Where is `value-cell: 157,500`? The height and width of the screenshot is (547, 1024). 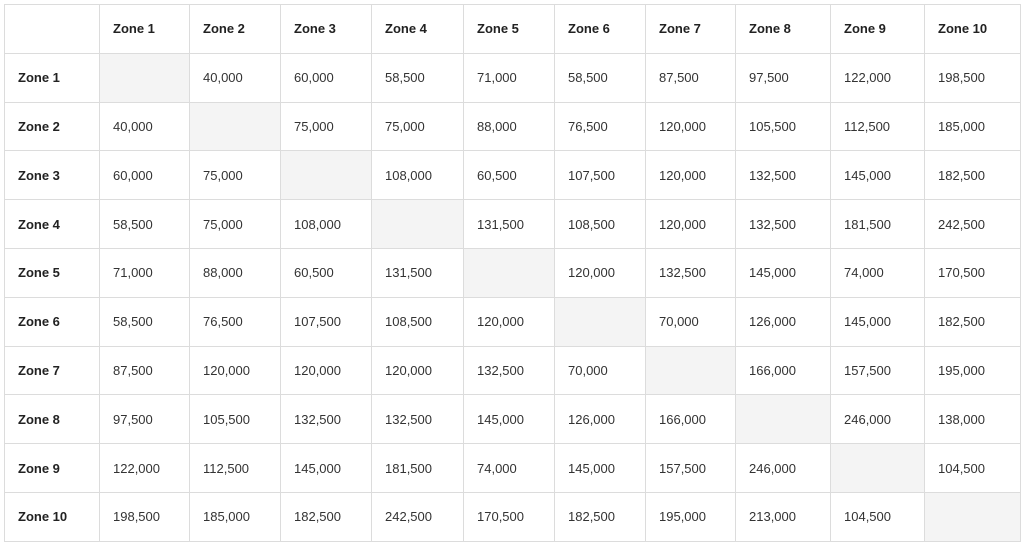 value-cell: 157,500 is located at coordinates (690, 468).